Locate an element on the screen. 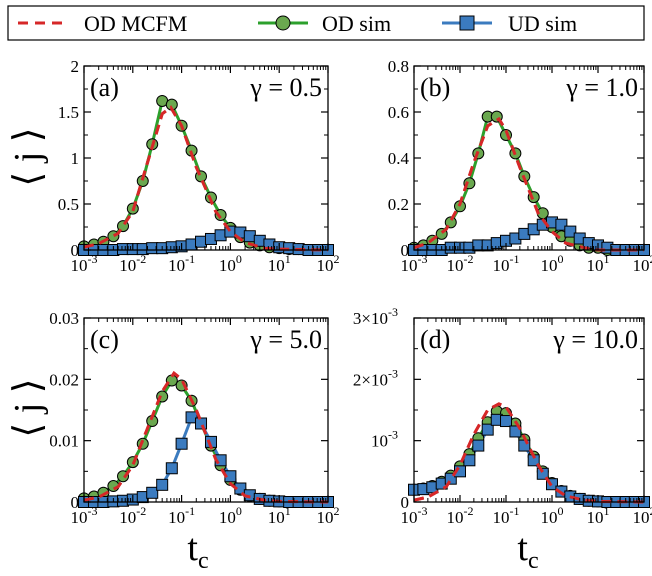 This screenshot has height=576, width=652. gamma-annotation: γ = 5.0 is located at coordinates (285, 339).